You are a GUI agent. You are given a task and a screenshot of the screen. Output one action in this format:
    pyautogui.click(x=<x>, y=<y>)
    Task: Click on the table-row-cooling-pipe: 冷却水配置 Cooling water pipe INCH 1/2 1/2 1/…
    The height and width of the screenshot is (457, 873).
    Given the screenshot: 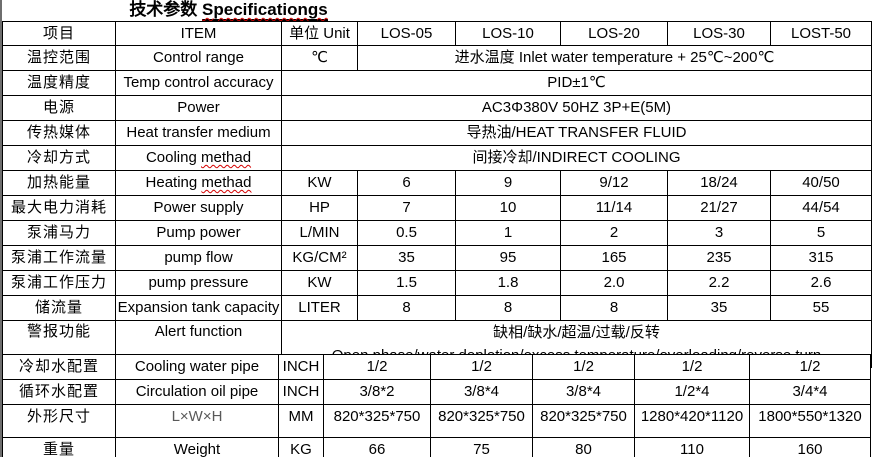 What is the action you would take?
    pyautogui.click(x=436, y=367)
    